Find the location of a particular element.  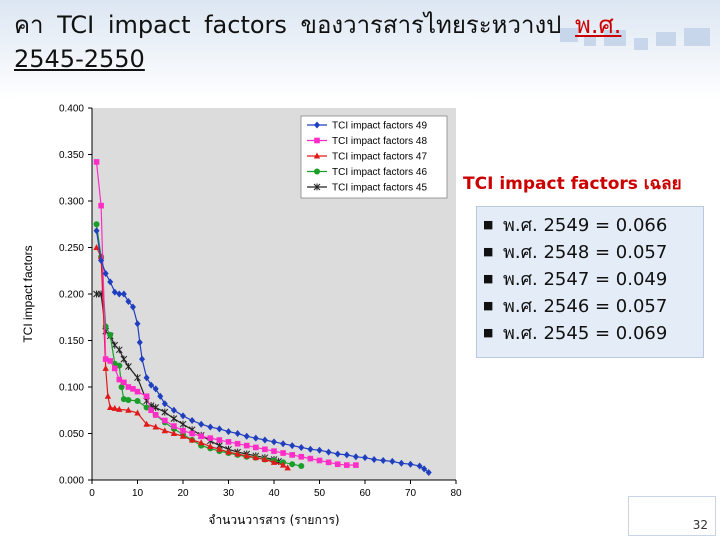

x-tick-label: 70 is located at coordinates (411, 493).